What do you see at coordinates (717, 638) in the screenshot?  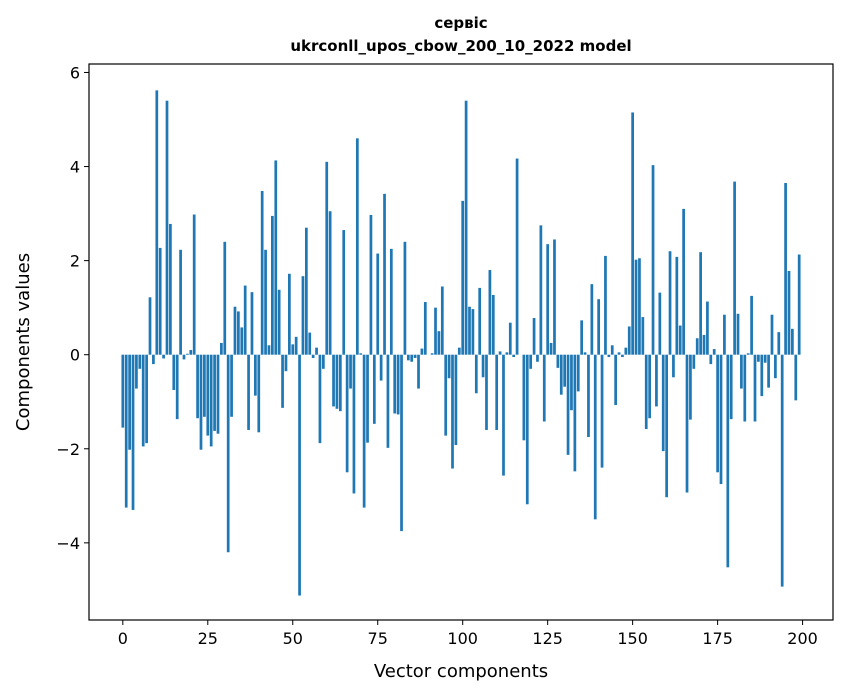 I see `x-tick-label: 175` at bounding box center [717, 638].